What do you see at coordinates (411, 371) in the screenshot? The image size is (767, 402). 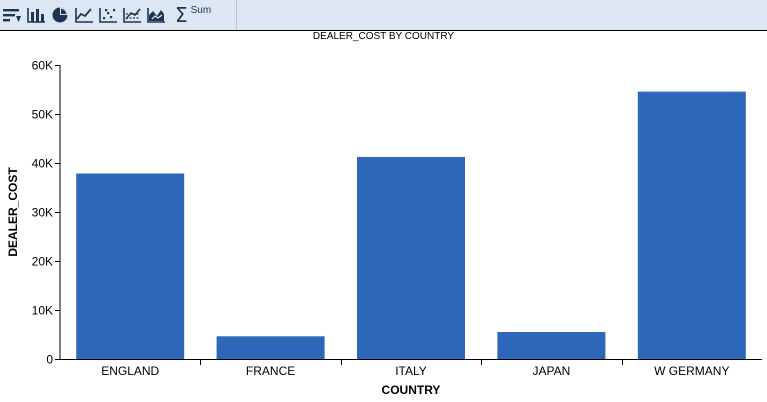 I see `x-tick-label: ITALY` at bounding box center [411, 371].